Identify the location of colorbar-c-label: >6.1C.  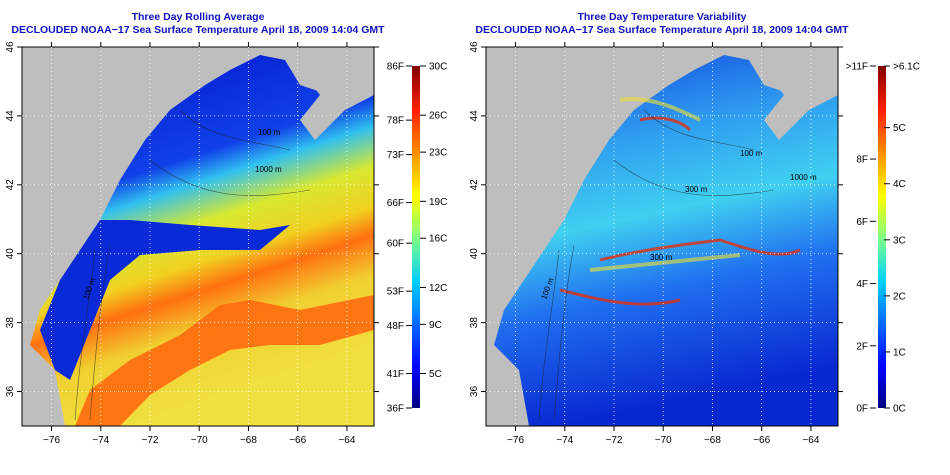
(906, 67).